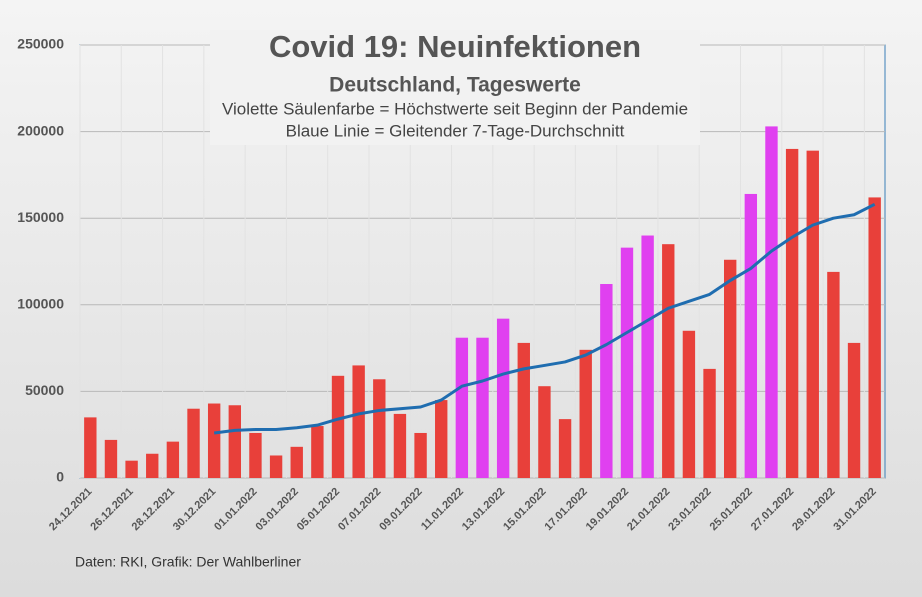 The image size is (922, 597). Describe the element at coordinates (40, 217) in the screenshot. I see `y-tick-label: 150000` at that location.